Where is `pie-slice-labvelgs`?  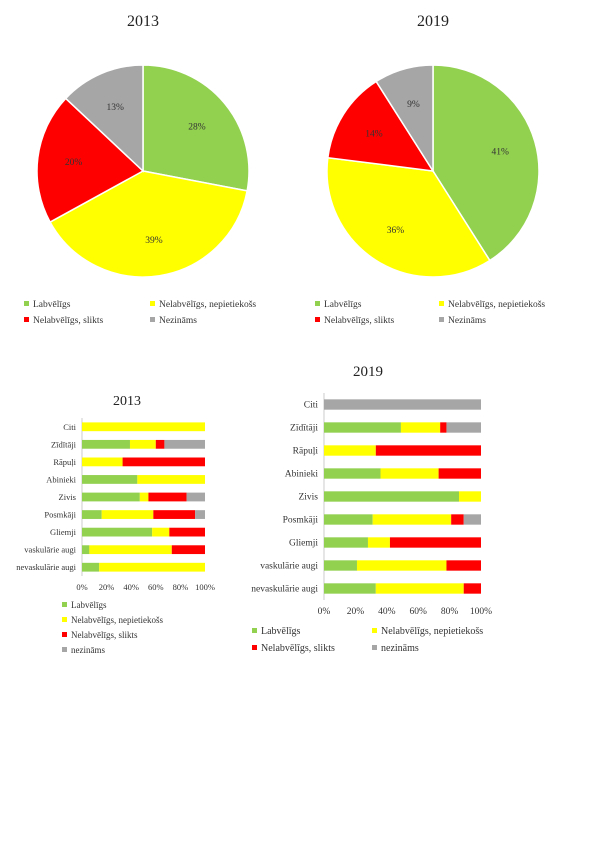
pie-slice-labvelgs is located at coordinates (196, 128).